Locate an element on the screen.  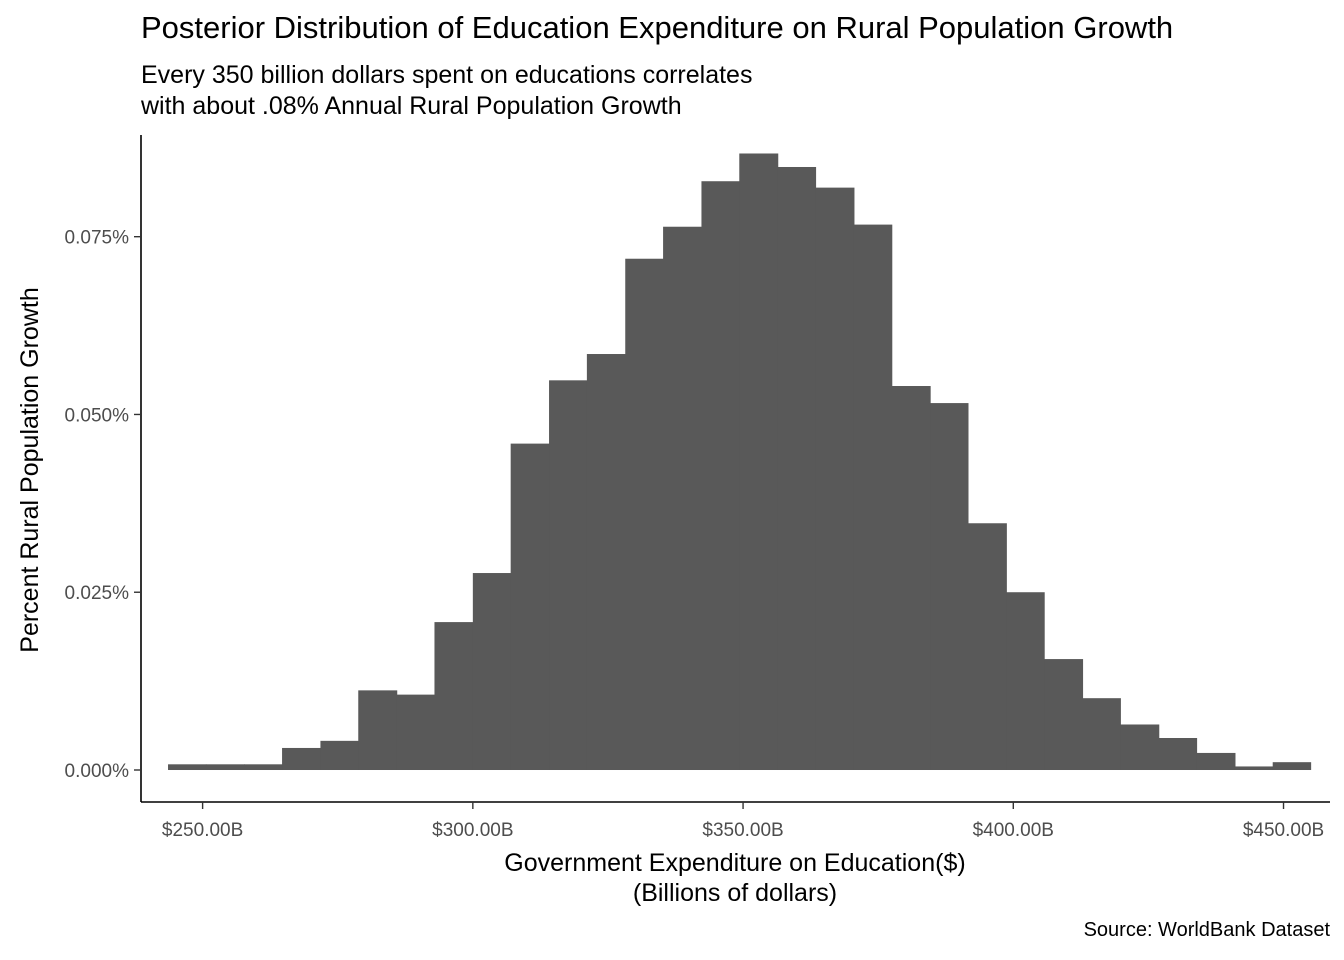
x-tick-label-4: $450.00B is located at coordinates (1283, 830).